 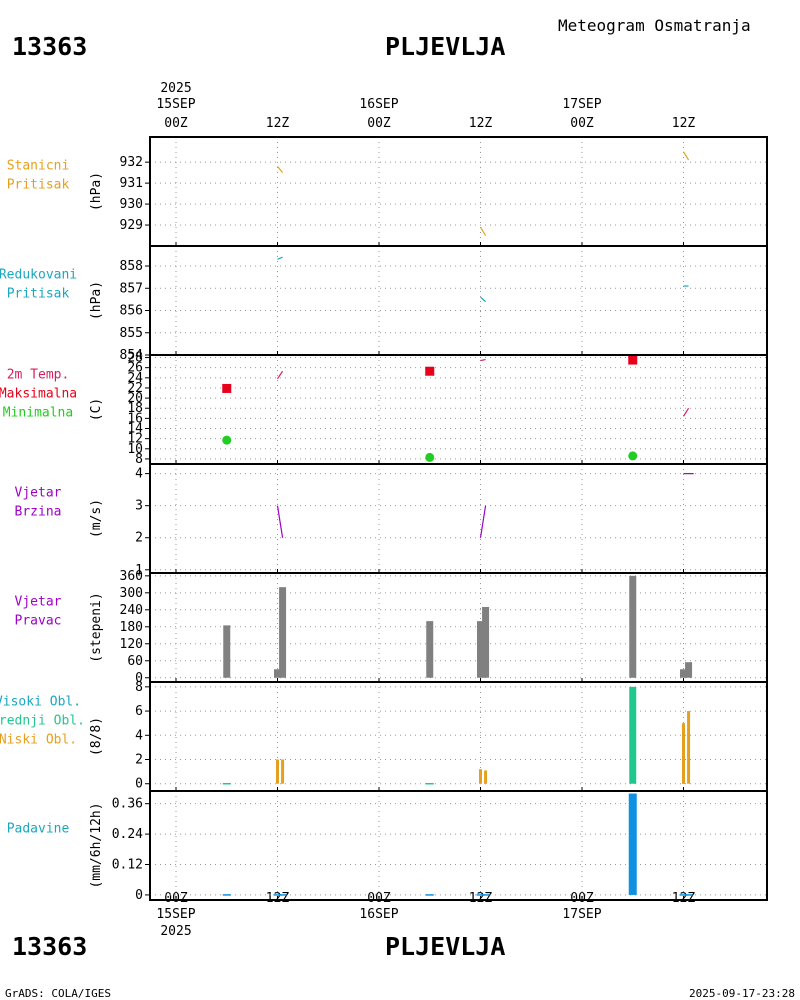 What do you see at coordinates (49, 46) in the screenshot?
I see `station-id-top: 13363` at bounding box center [49, 46].